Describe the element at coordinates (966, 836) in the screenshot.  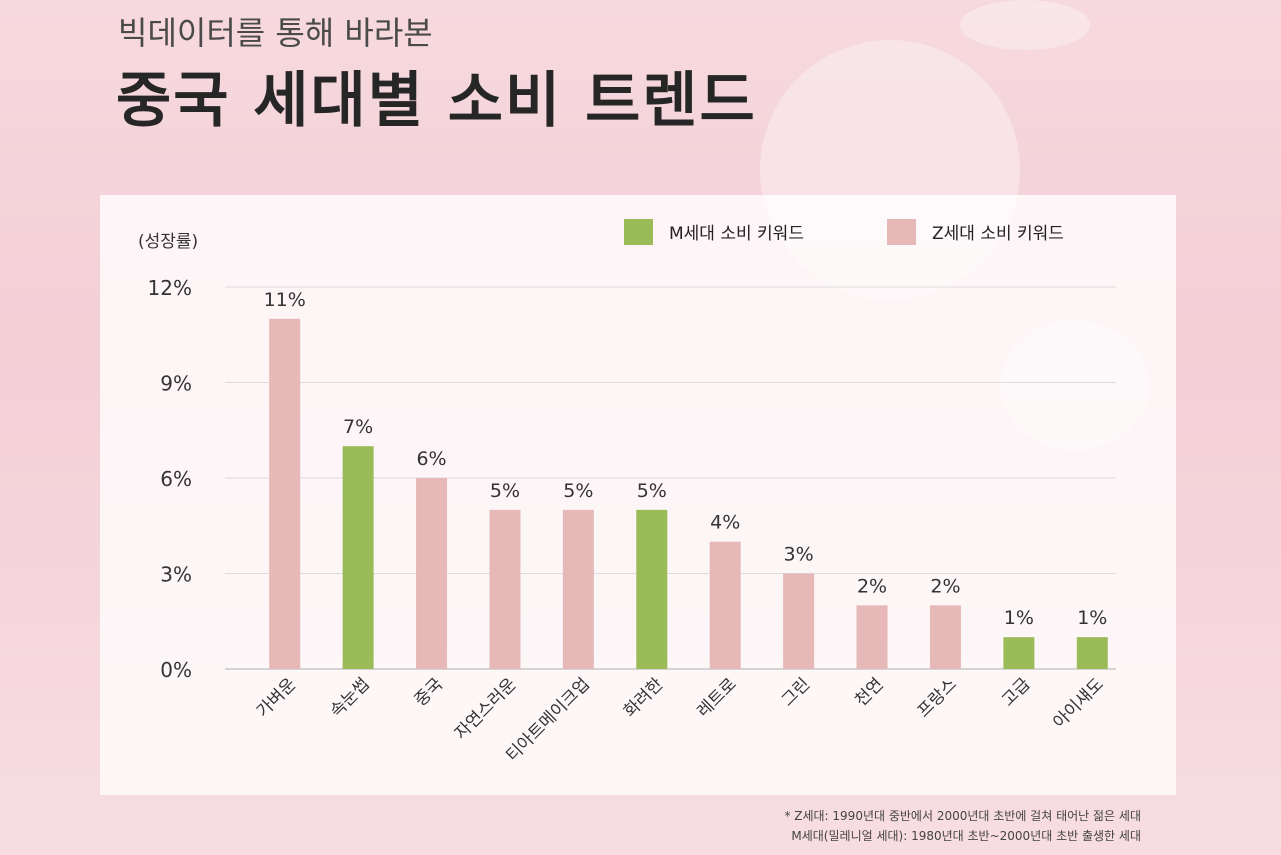
I see `footnote-m-generation: M세대(밀레니얼 세대): 1980년대 초반~2000년대 초반 출생한 세대` at that location.